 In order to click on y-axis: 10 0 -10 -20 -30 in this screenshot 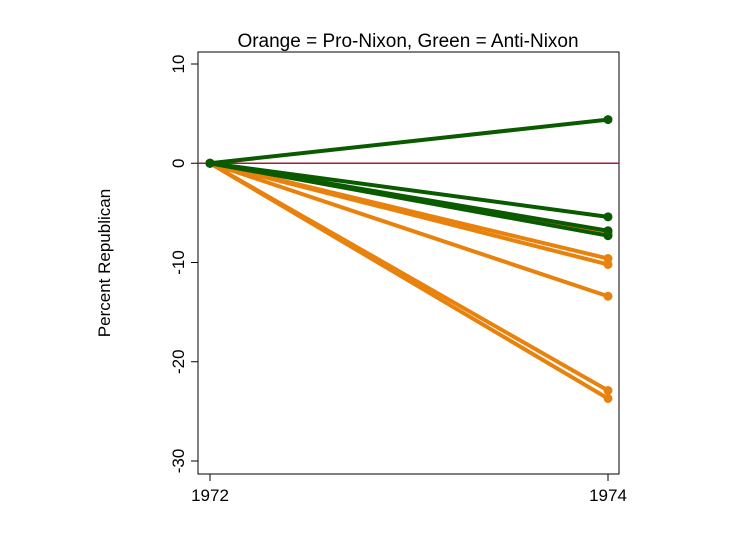, I will do `click(183, 264)`.